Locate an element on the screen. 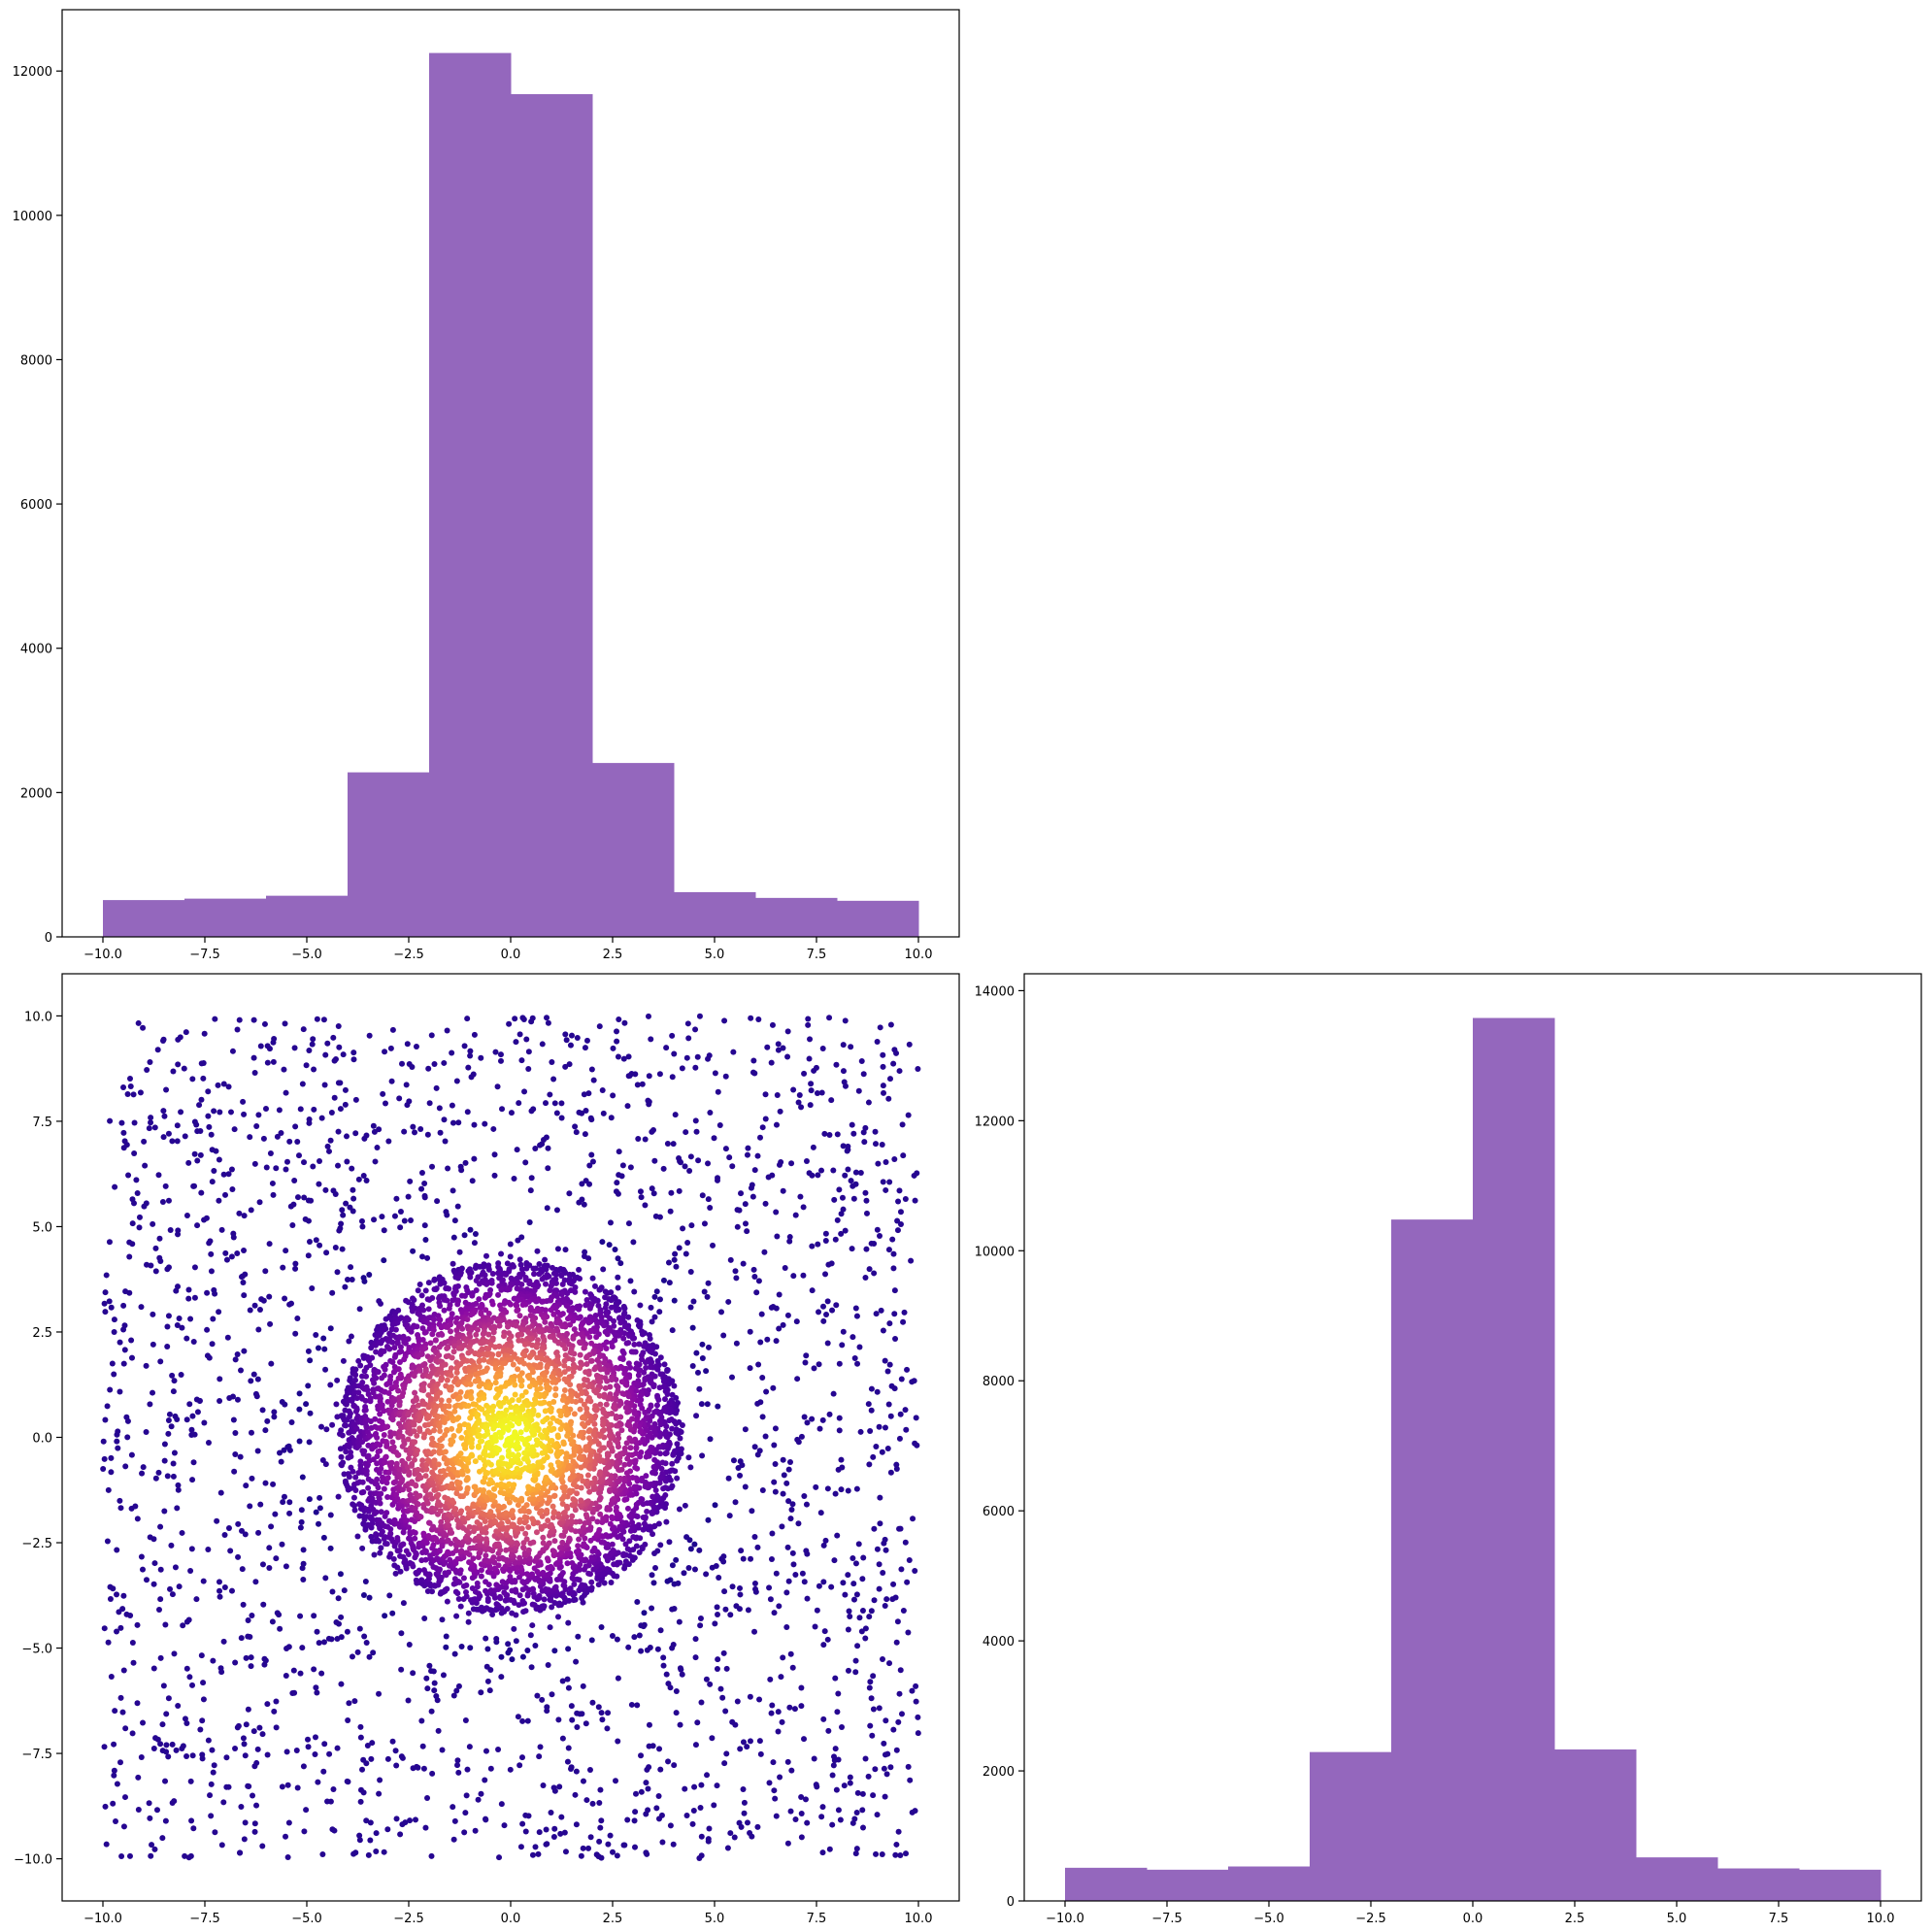 The height and width of the screenshot is (1932, 1932). histogram-bar is located at coordinates (307, 916).